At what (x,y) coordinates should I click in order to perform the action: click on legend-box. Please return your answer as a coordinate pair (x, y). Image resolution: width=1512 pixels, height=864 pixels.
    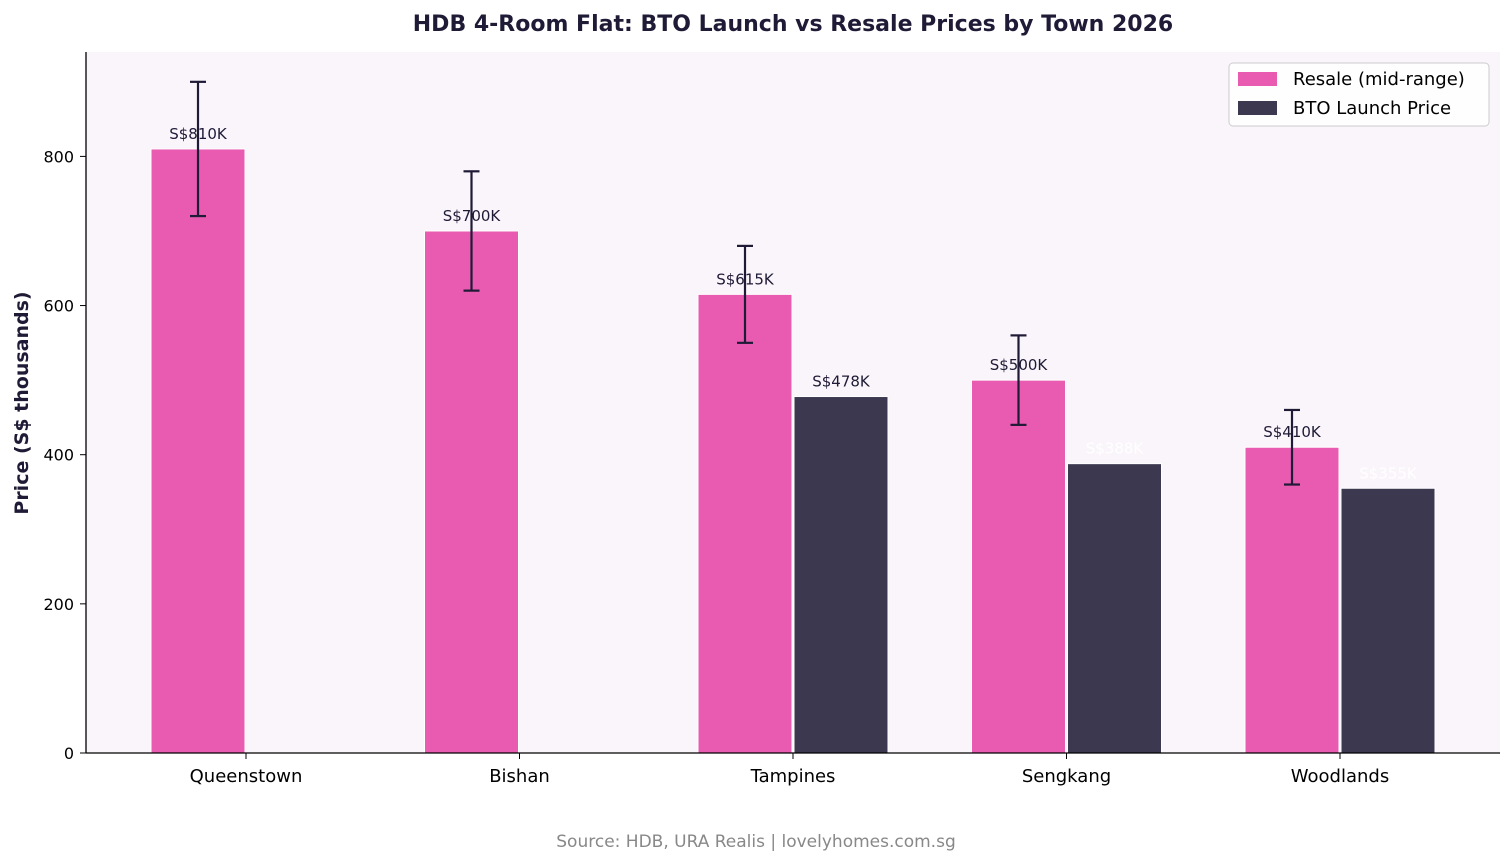
    Looking at the image, I should click on (1359, 94).